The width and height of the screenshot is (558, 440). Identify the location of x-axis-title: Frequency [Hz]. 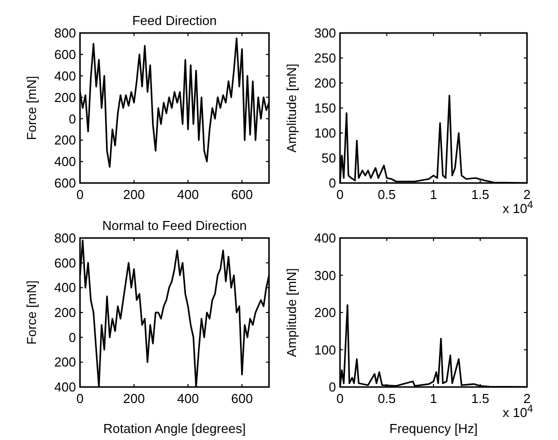
(433, 428).